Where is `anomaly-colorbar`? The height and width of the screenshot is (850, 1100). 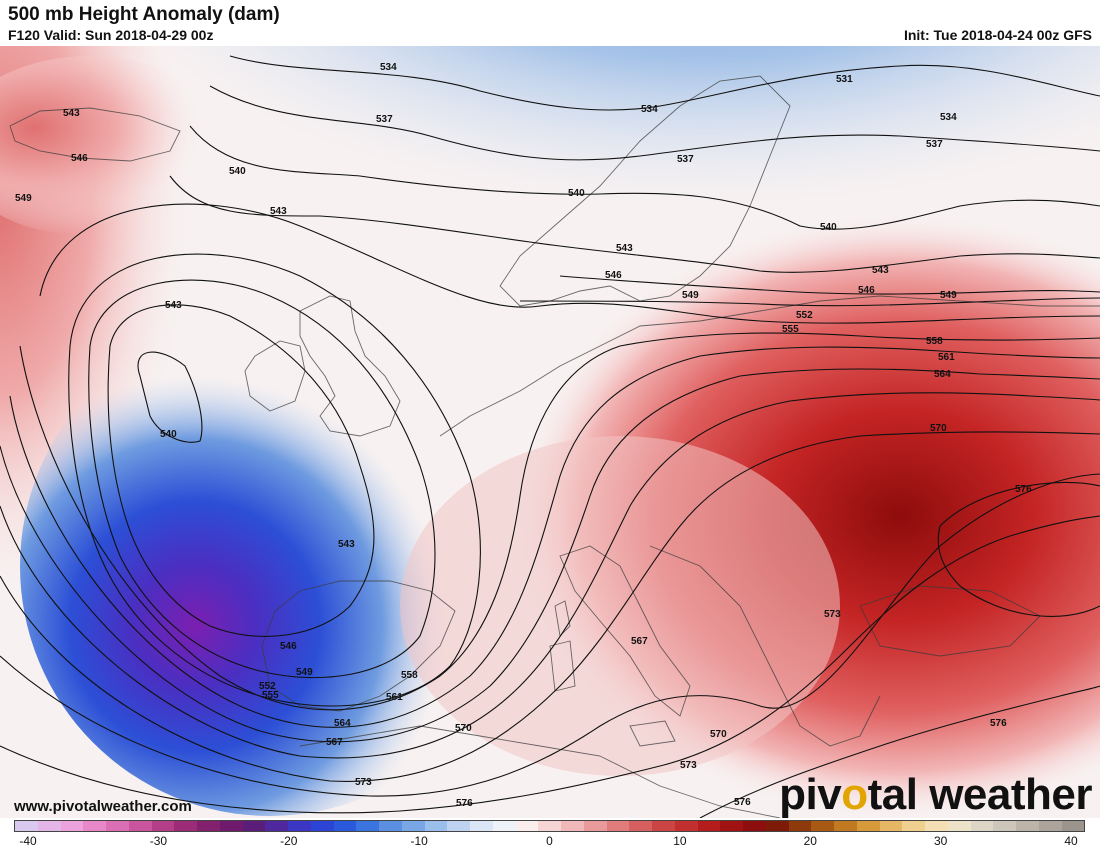
anomaly-colorbar is located at coordinates (549, 826).